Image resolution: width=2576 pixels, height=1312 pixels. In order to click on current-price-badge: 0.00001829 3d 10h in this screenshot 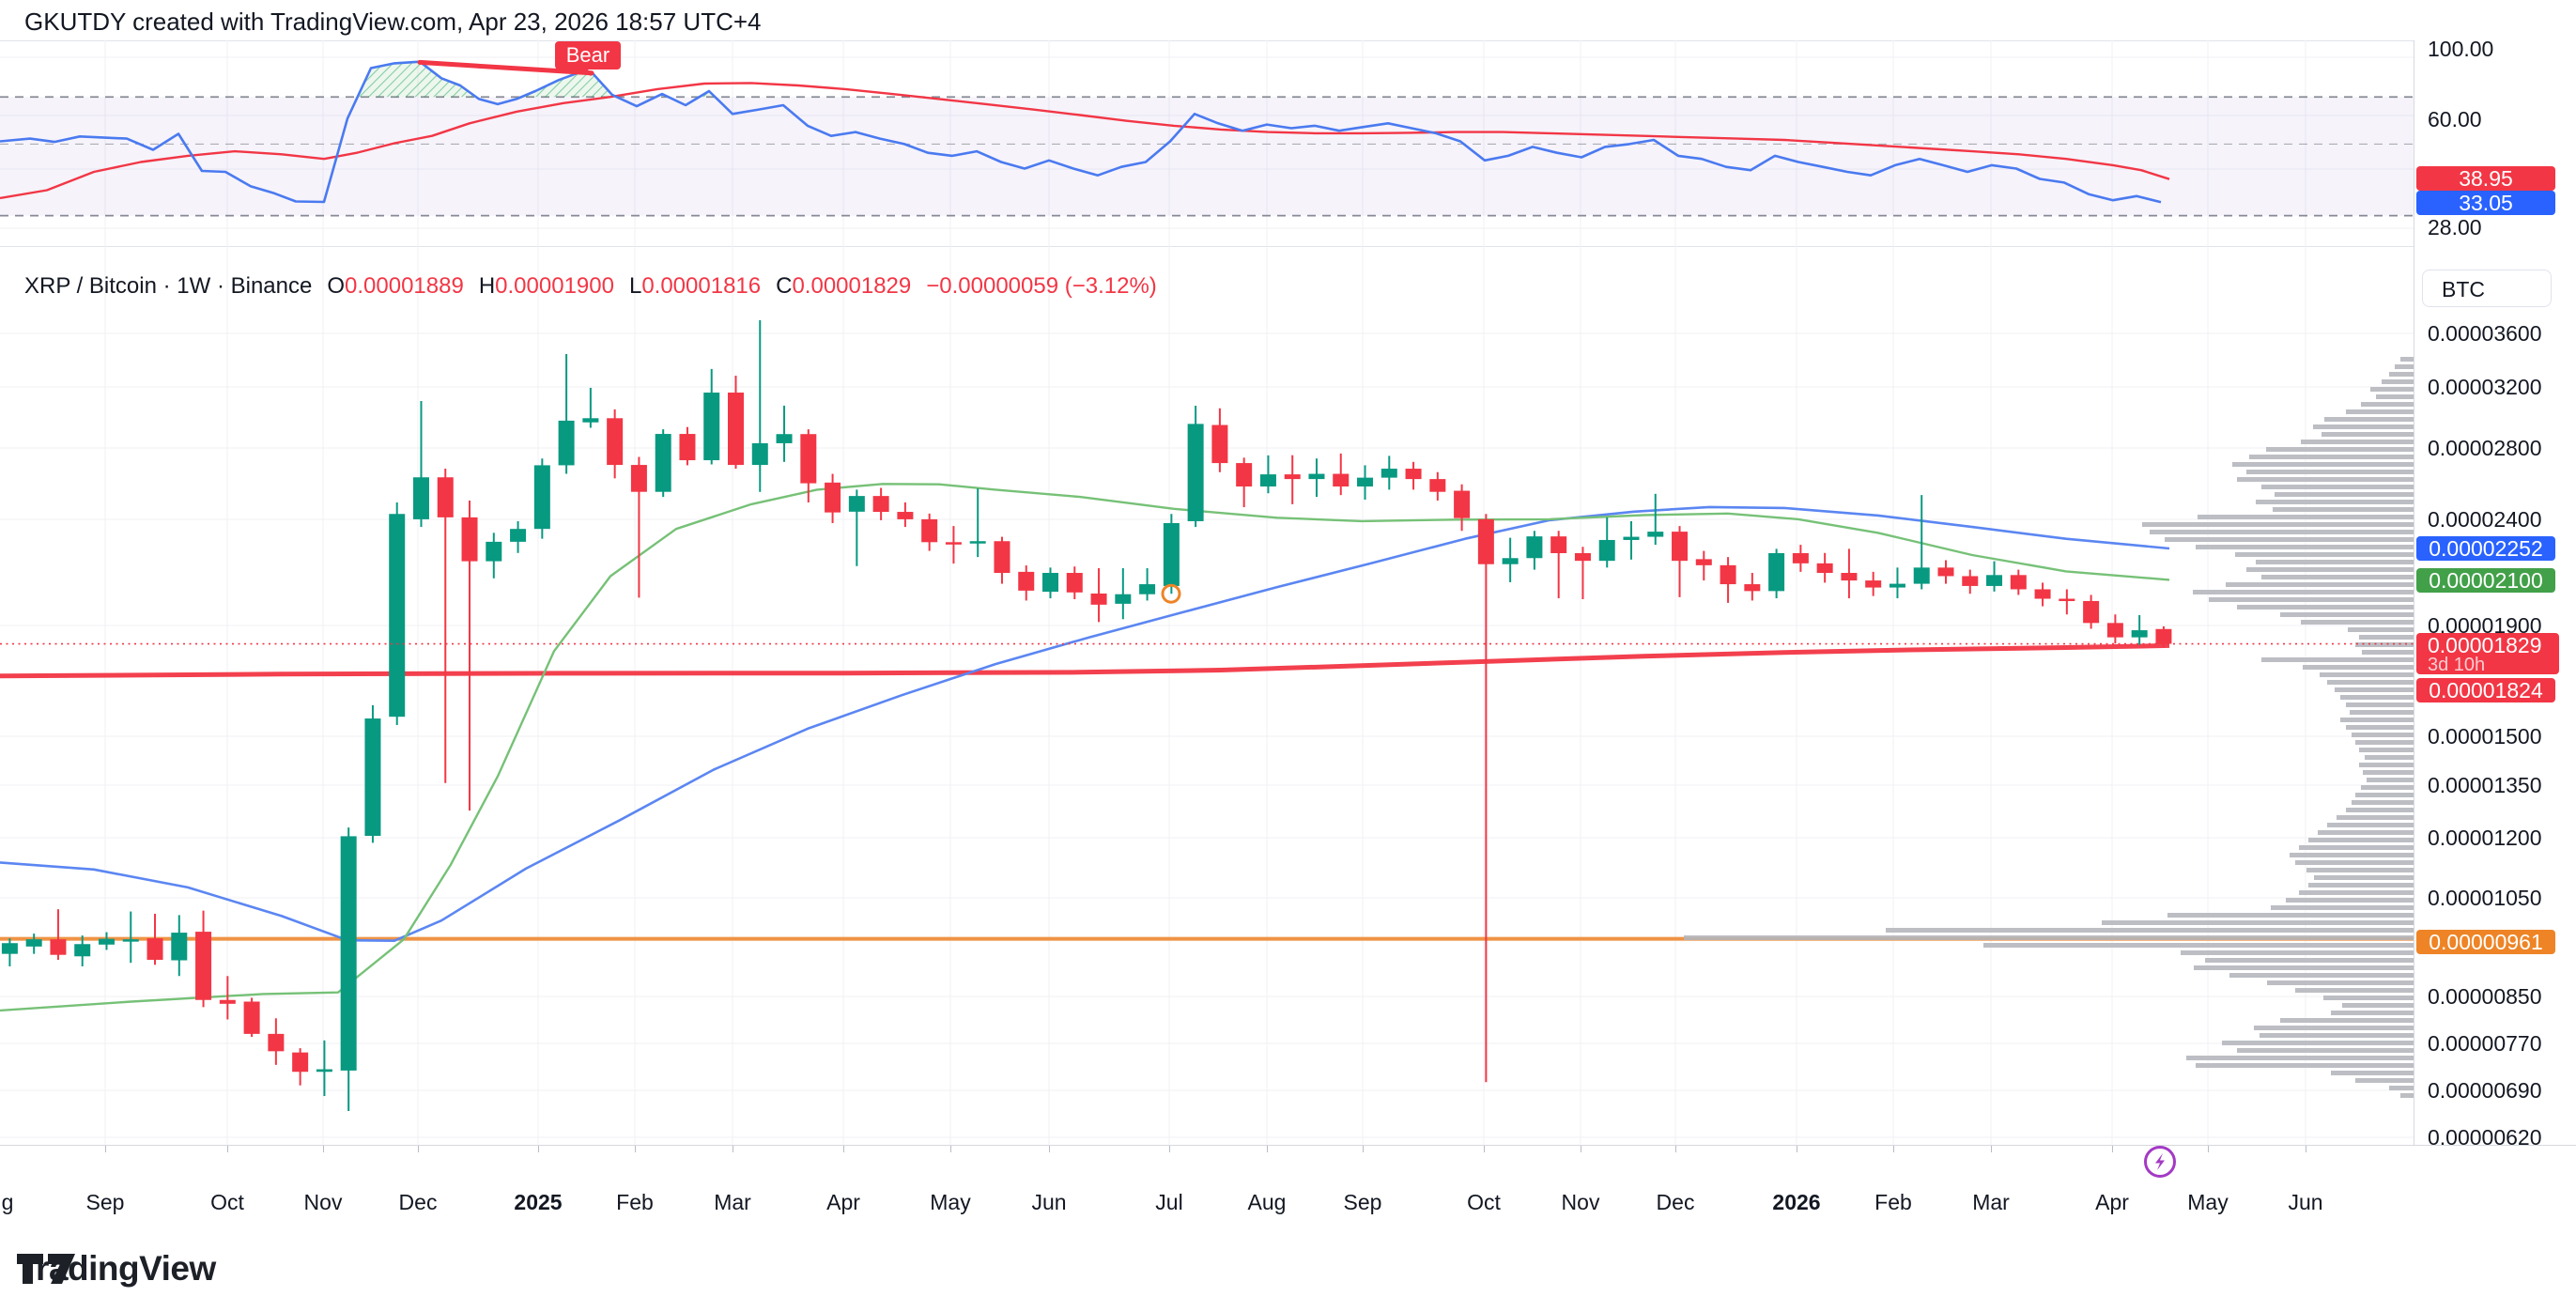, I will do `click(2487, 653)`.